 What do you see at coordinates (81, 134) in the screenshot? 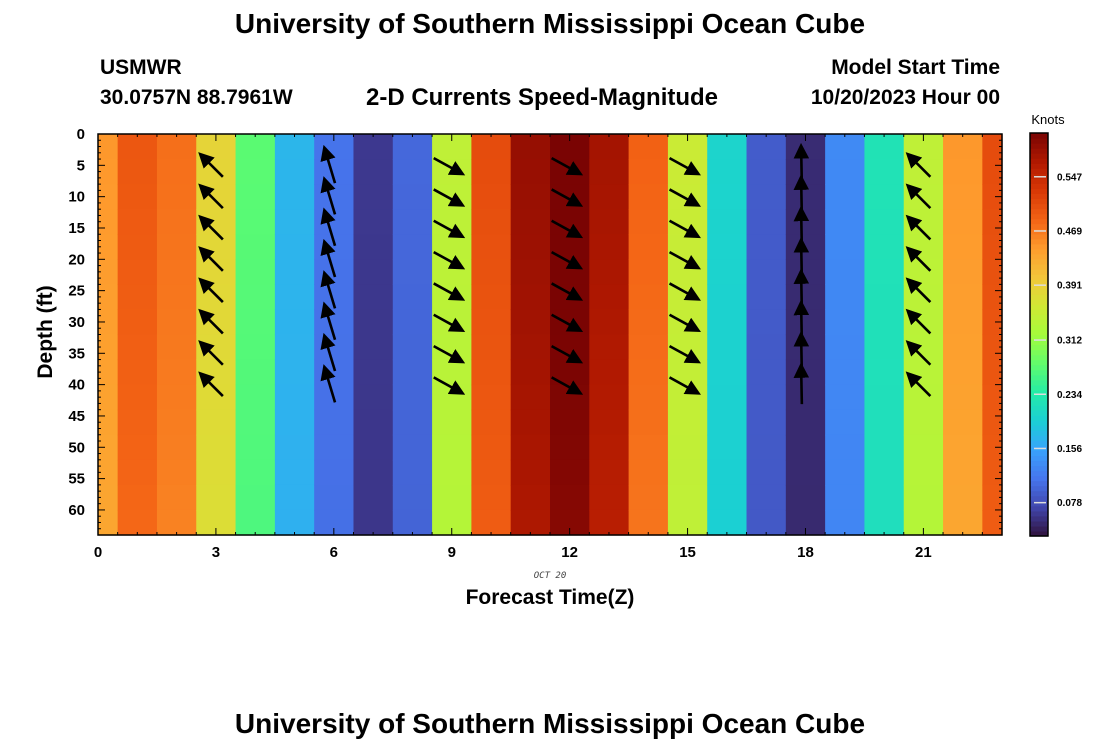
I see `y-tick-label: 0` at bounding box center [81, 134].